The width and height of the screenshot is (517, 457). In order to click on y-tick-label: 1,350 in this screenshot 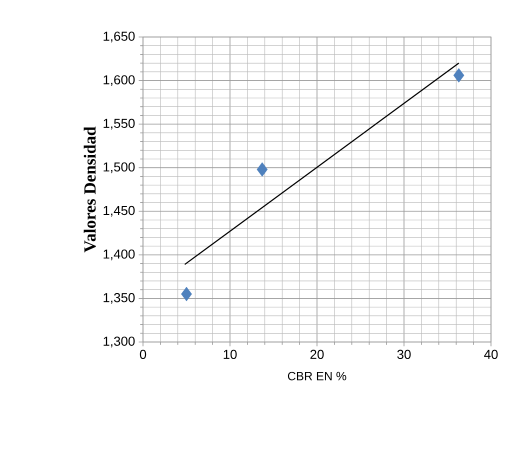, I will do `click(119, 298)`.